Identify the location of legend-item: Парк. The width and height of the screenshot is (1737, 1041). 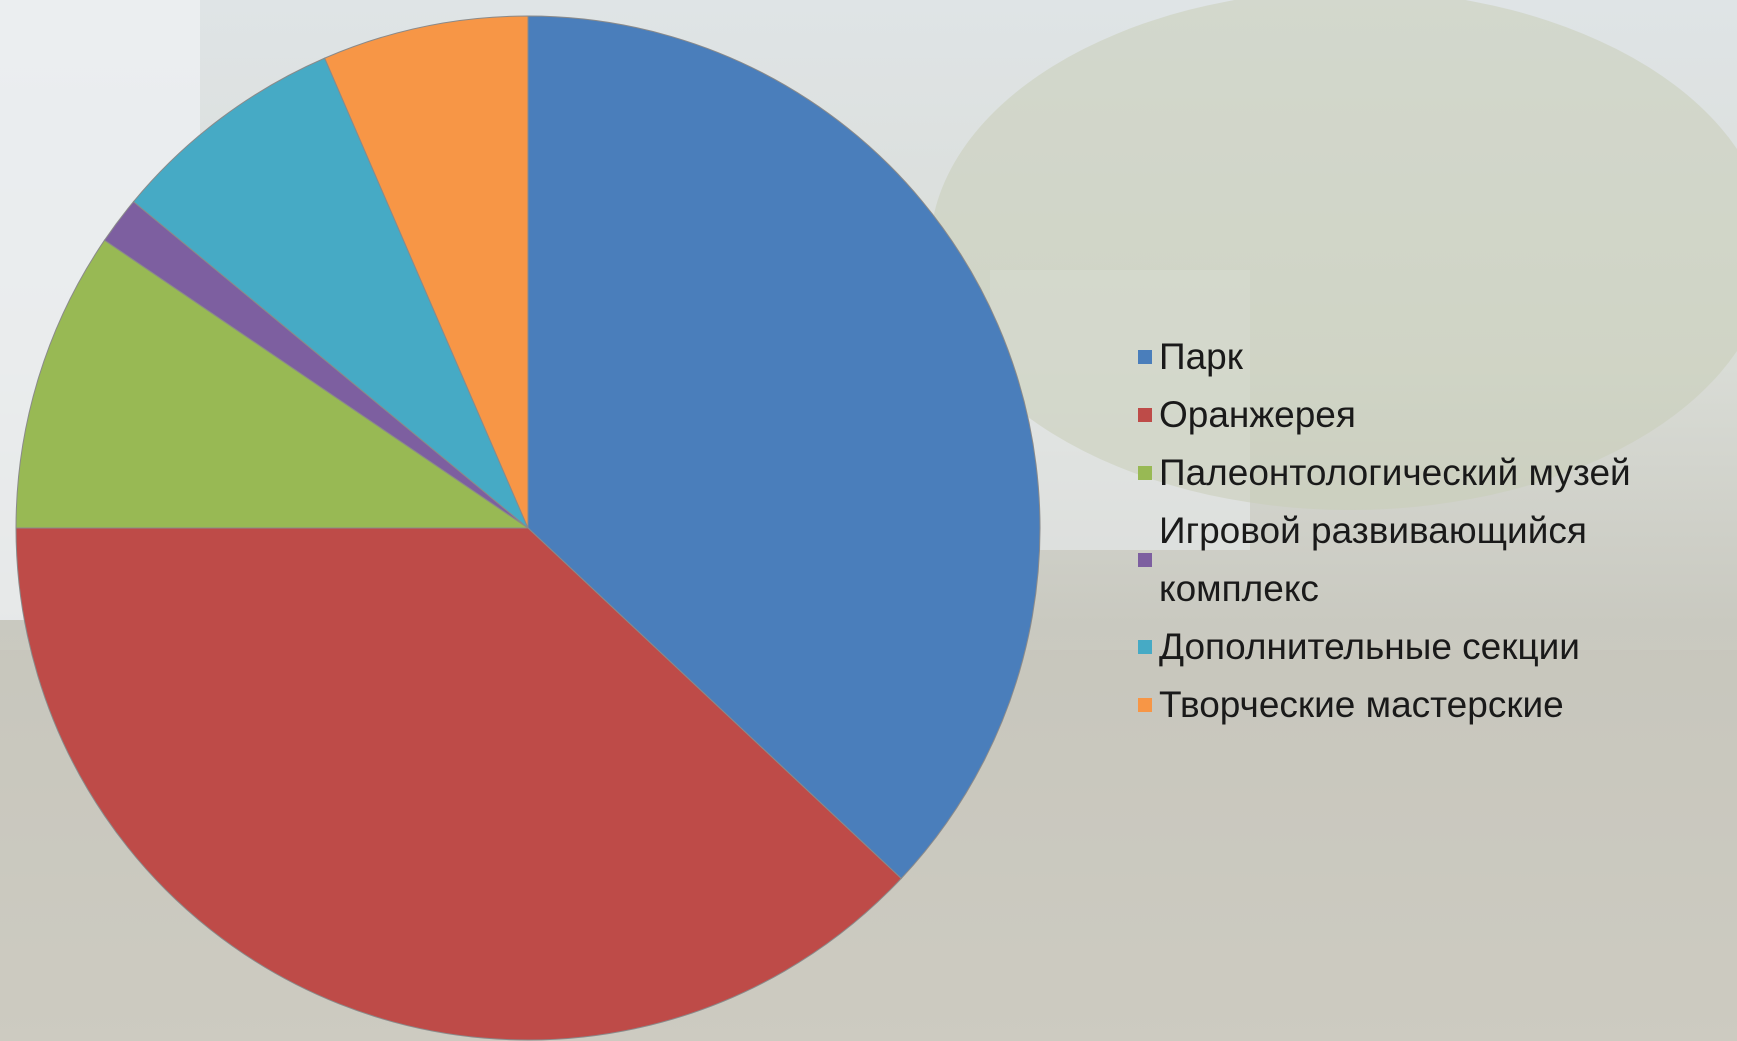
(1435, 357).